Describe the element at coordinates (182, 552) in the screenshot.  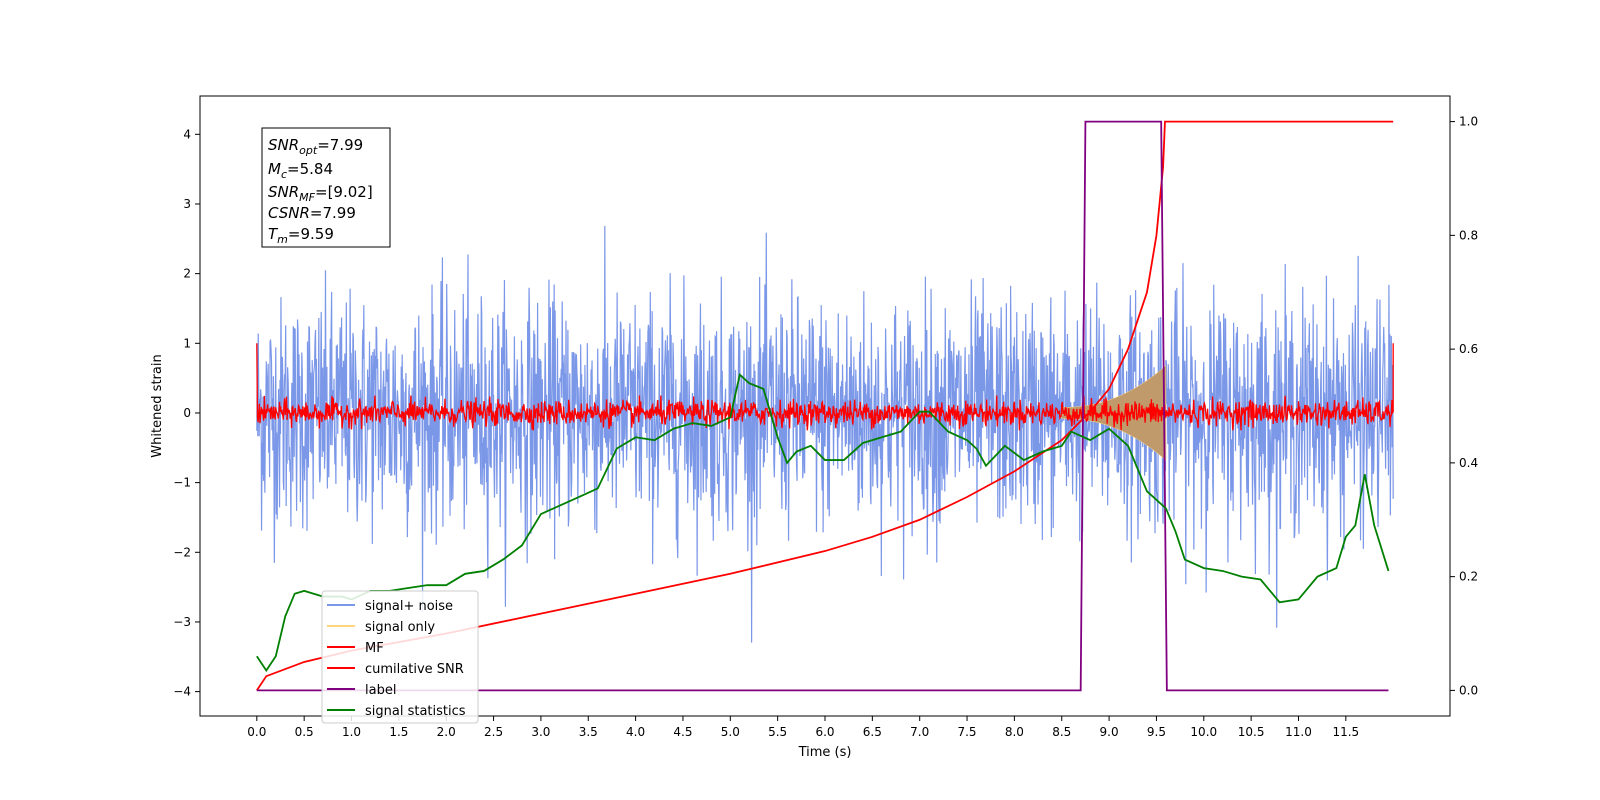
I see `y-tick-label-left: −2` at that location.